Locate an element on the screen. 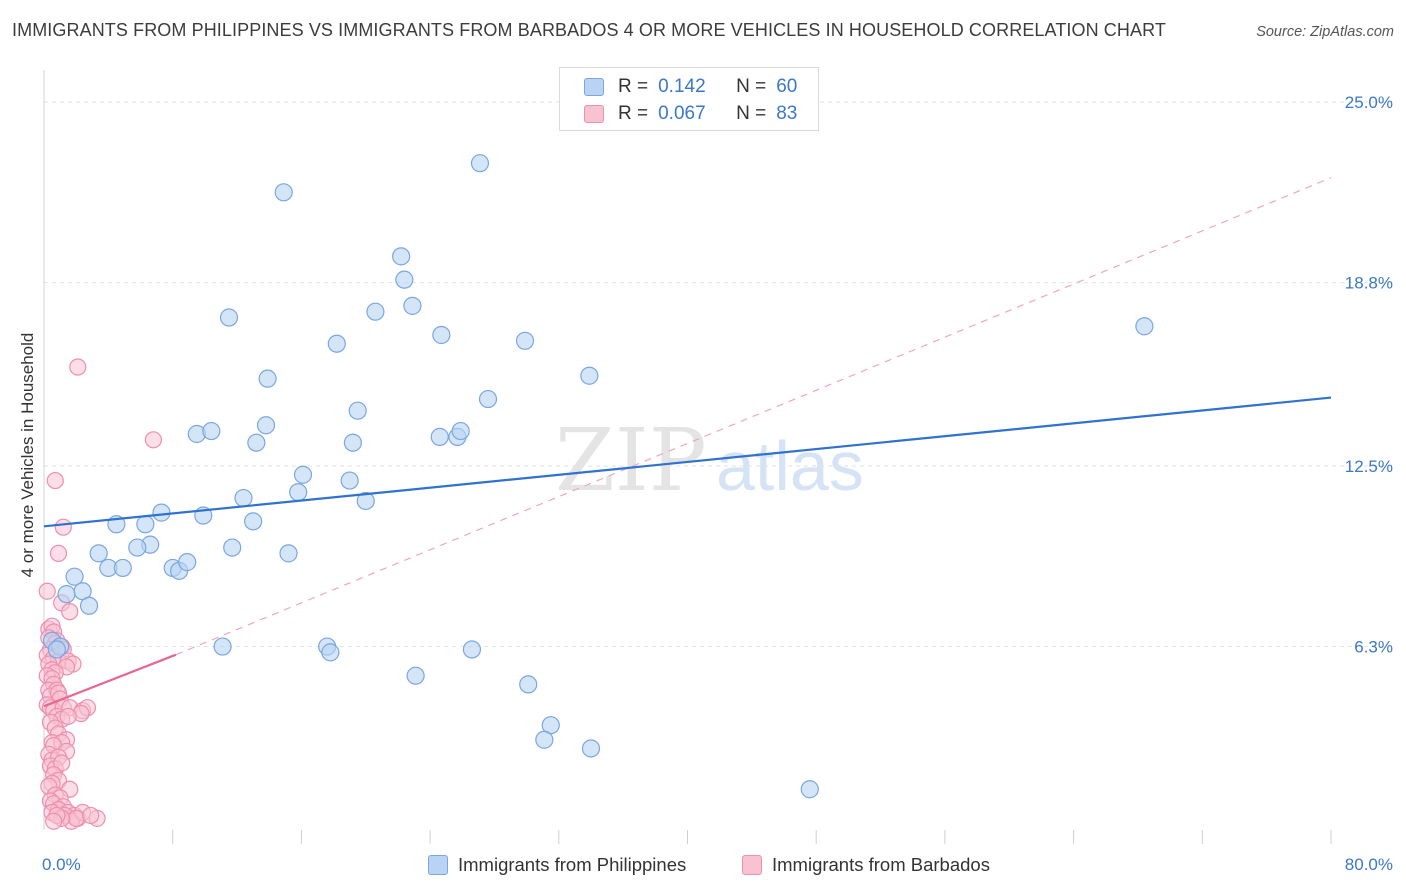 The height and width of the screenshot is (892, 1406). legend-swatch-philippines is located at coordinates (594, 87).